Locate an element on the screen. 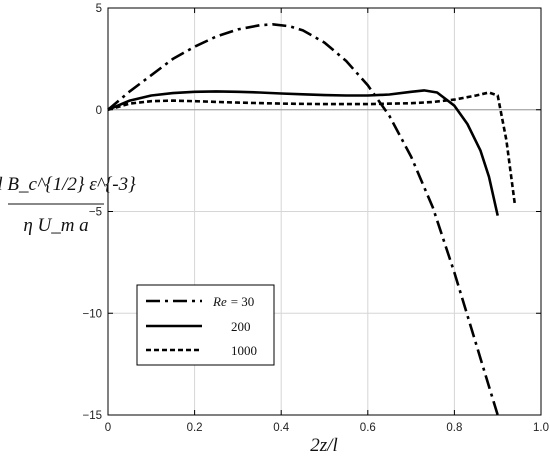 This screenshot has height=460, width=550. x-tick-label: 0.6 is located at coordinates (368, 428).